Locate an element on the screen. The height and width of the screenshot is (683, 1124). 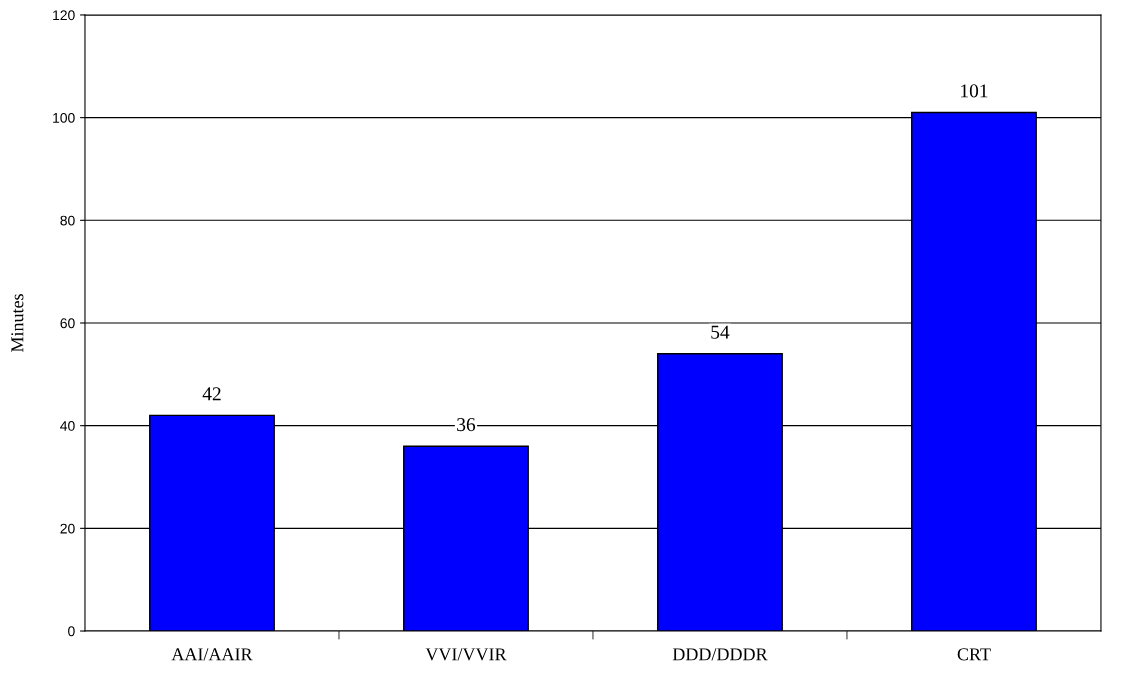
y-tick-label: 100 is located at coordinates (64, 117).